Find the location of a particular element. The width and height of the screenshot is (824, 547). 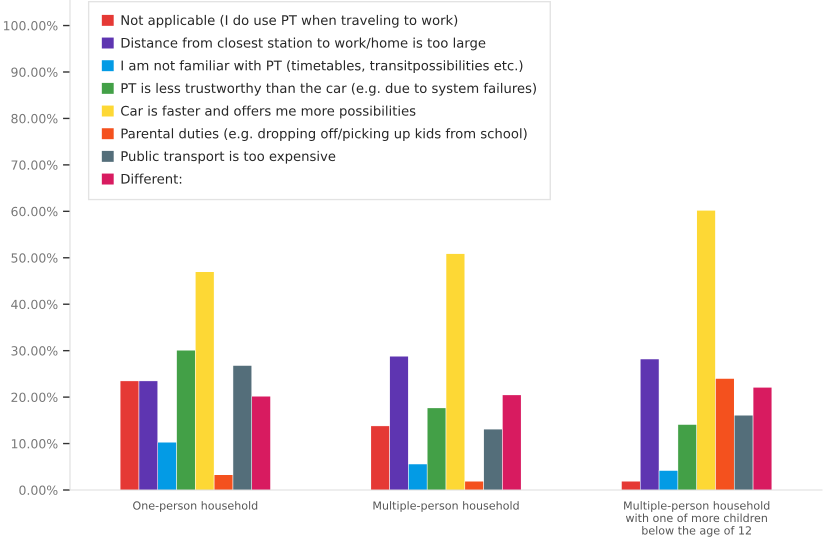

y-tick-label: 100.00% is located at coordinates (31, 25).